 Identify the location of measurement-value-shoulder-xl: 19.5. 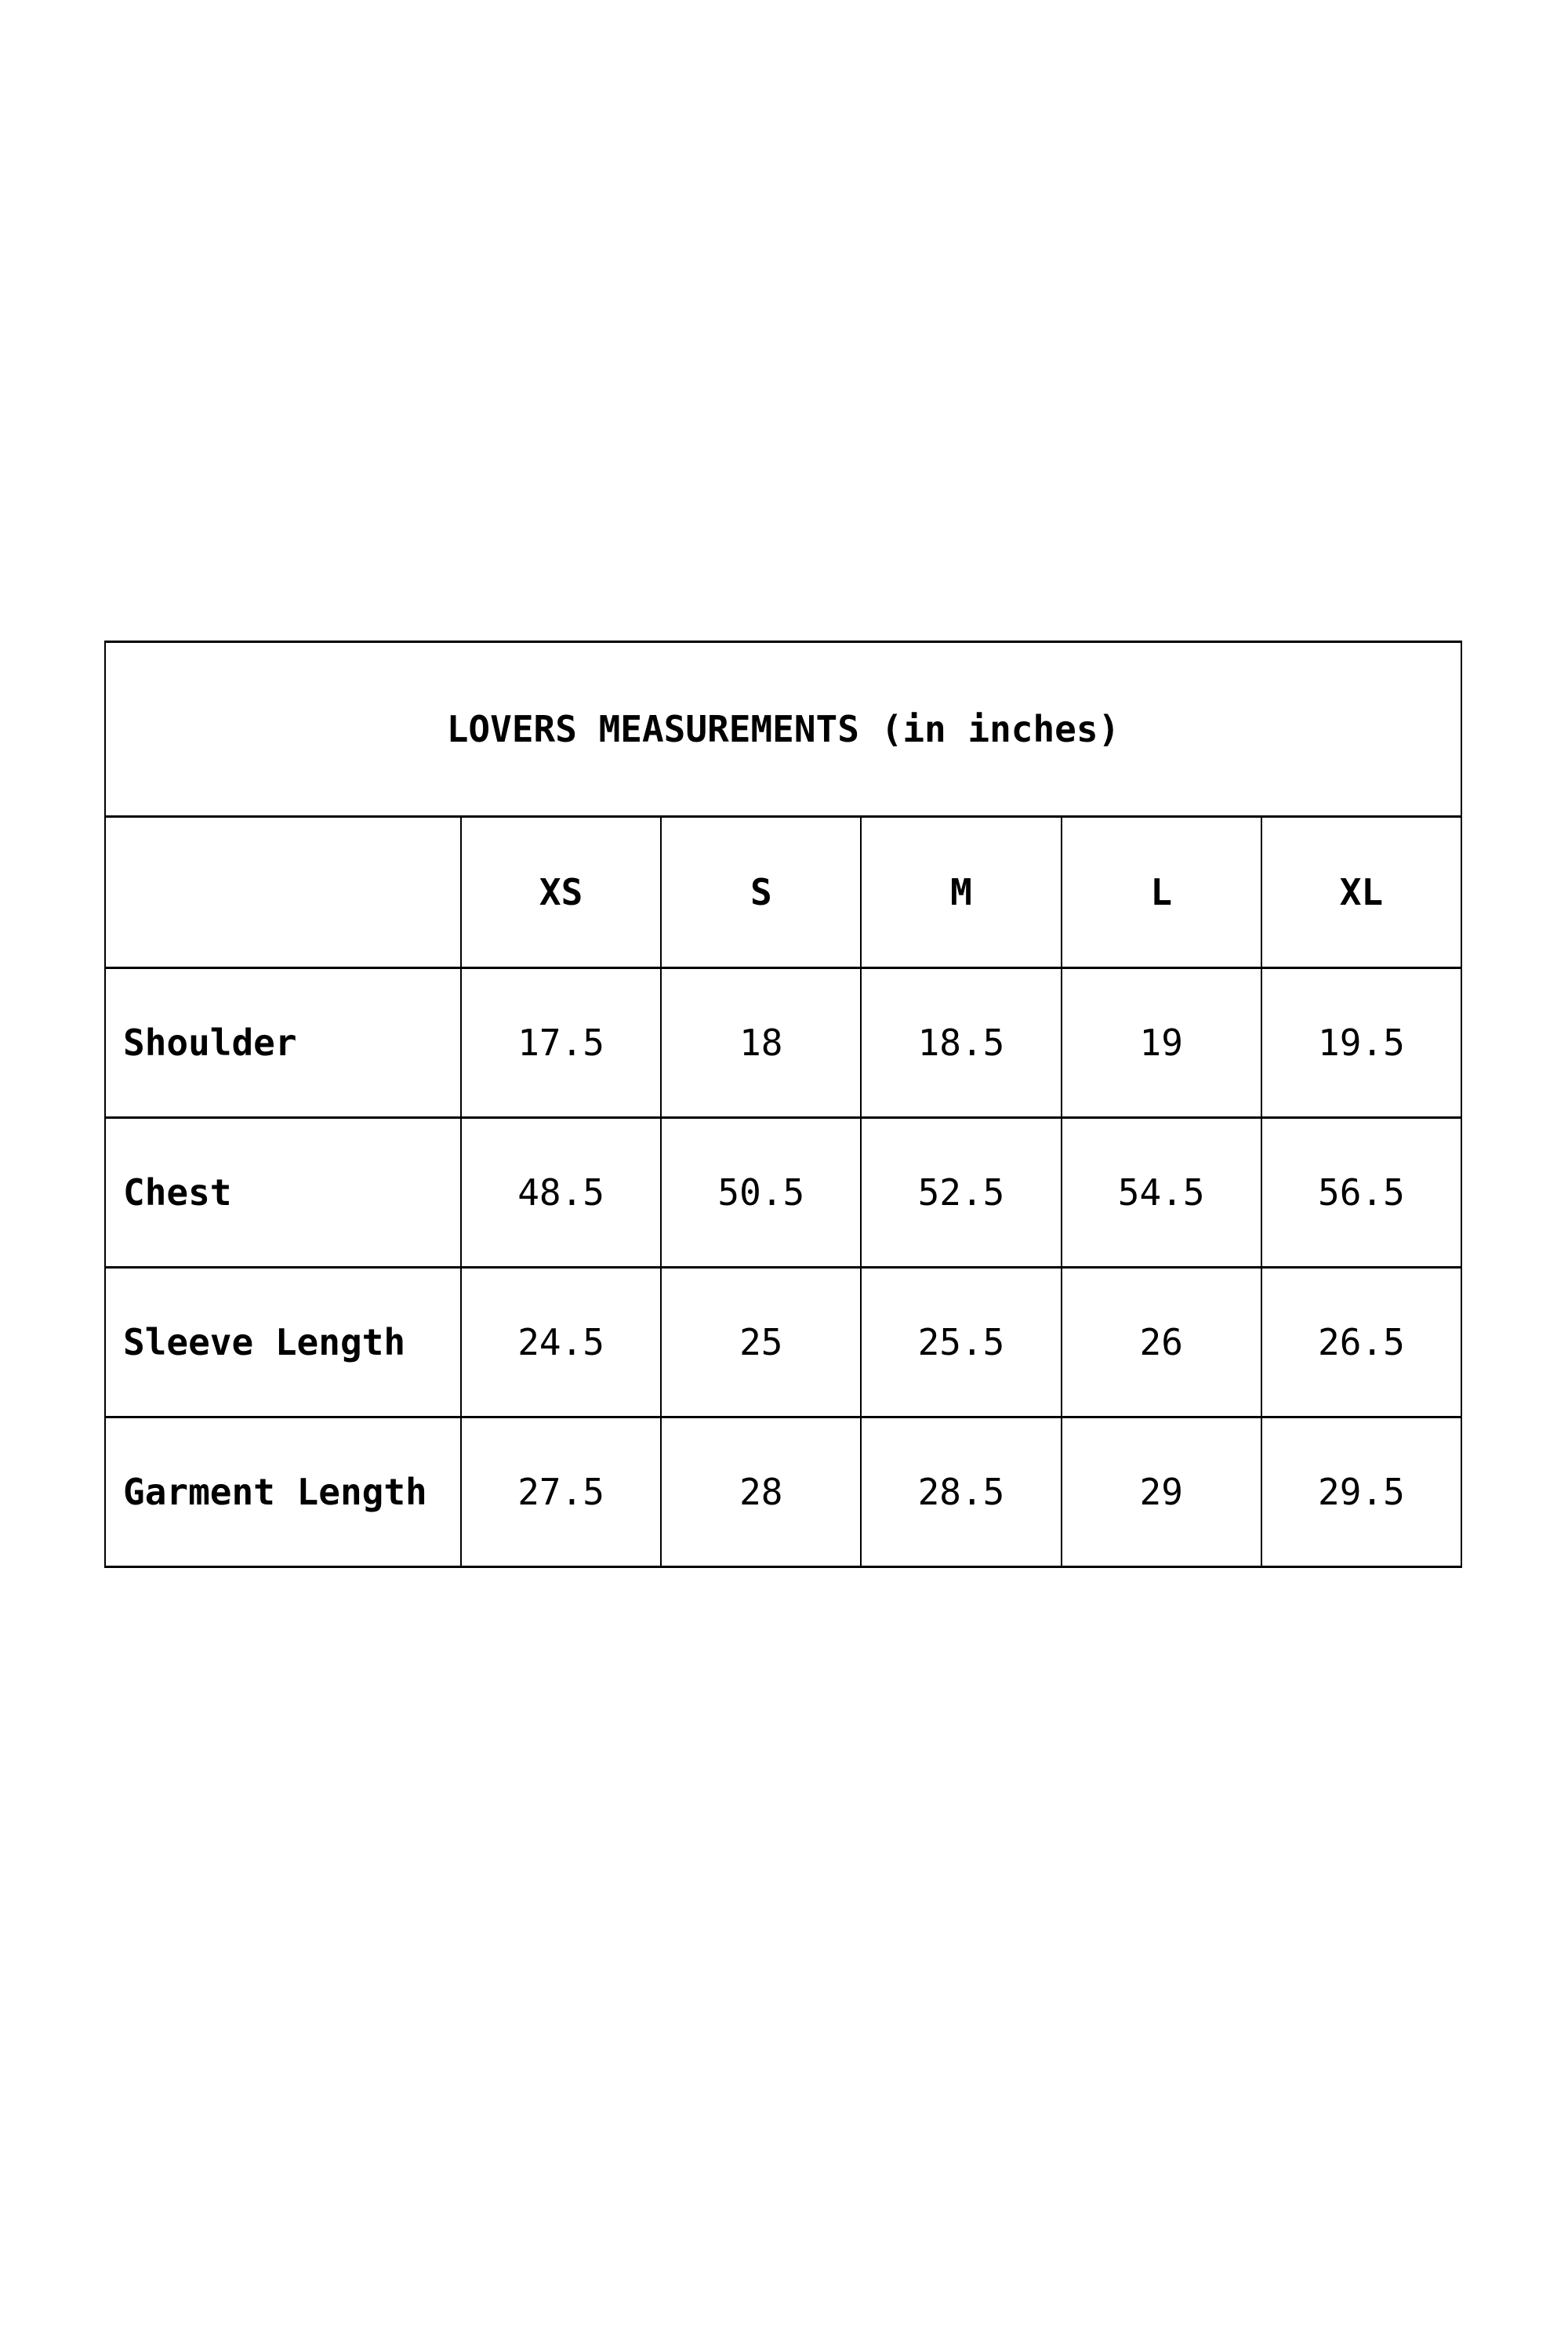
(1360, 1042).